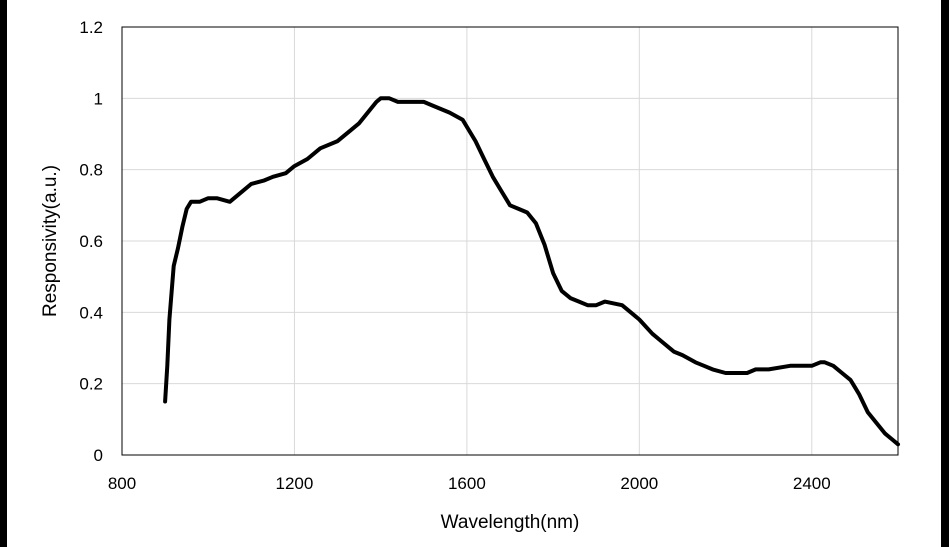 The height and width of the screenshot is (547, 949). Describe the element at coordinates (122, 483) in the screenshot. I see `x-tick-label: 800` at that location.